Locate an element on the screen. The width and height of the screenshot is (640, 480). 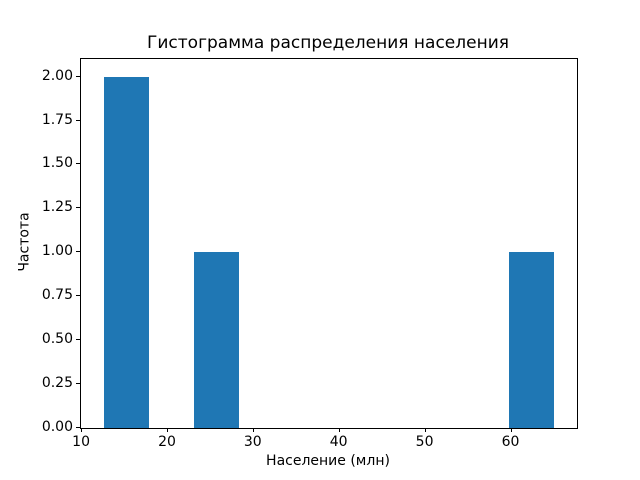
y-tick-label: 1.75 is located at coordinates (57, 119).